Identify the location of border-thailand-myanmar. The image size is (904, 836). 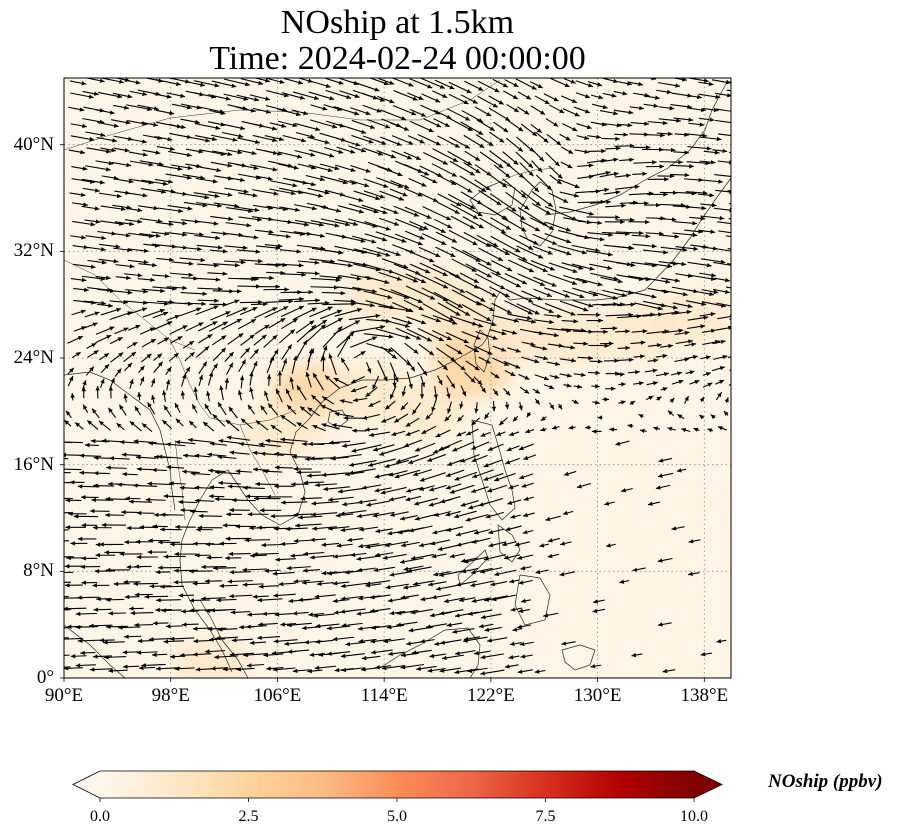
(180, 480).